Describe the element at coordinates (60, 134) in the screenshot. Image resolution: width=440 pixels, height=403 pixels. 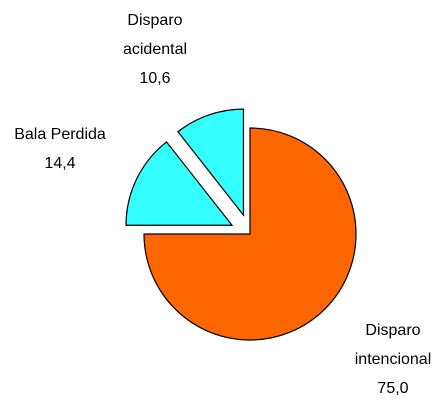
I see `category-label: Bala Perdida` at that location.